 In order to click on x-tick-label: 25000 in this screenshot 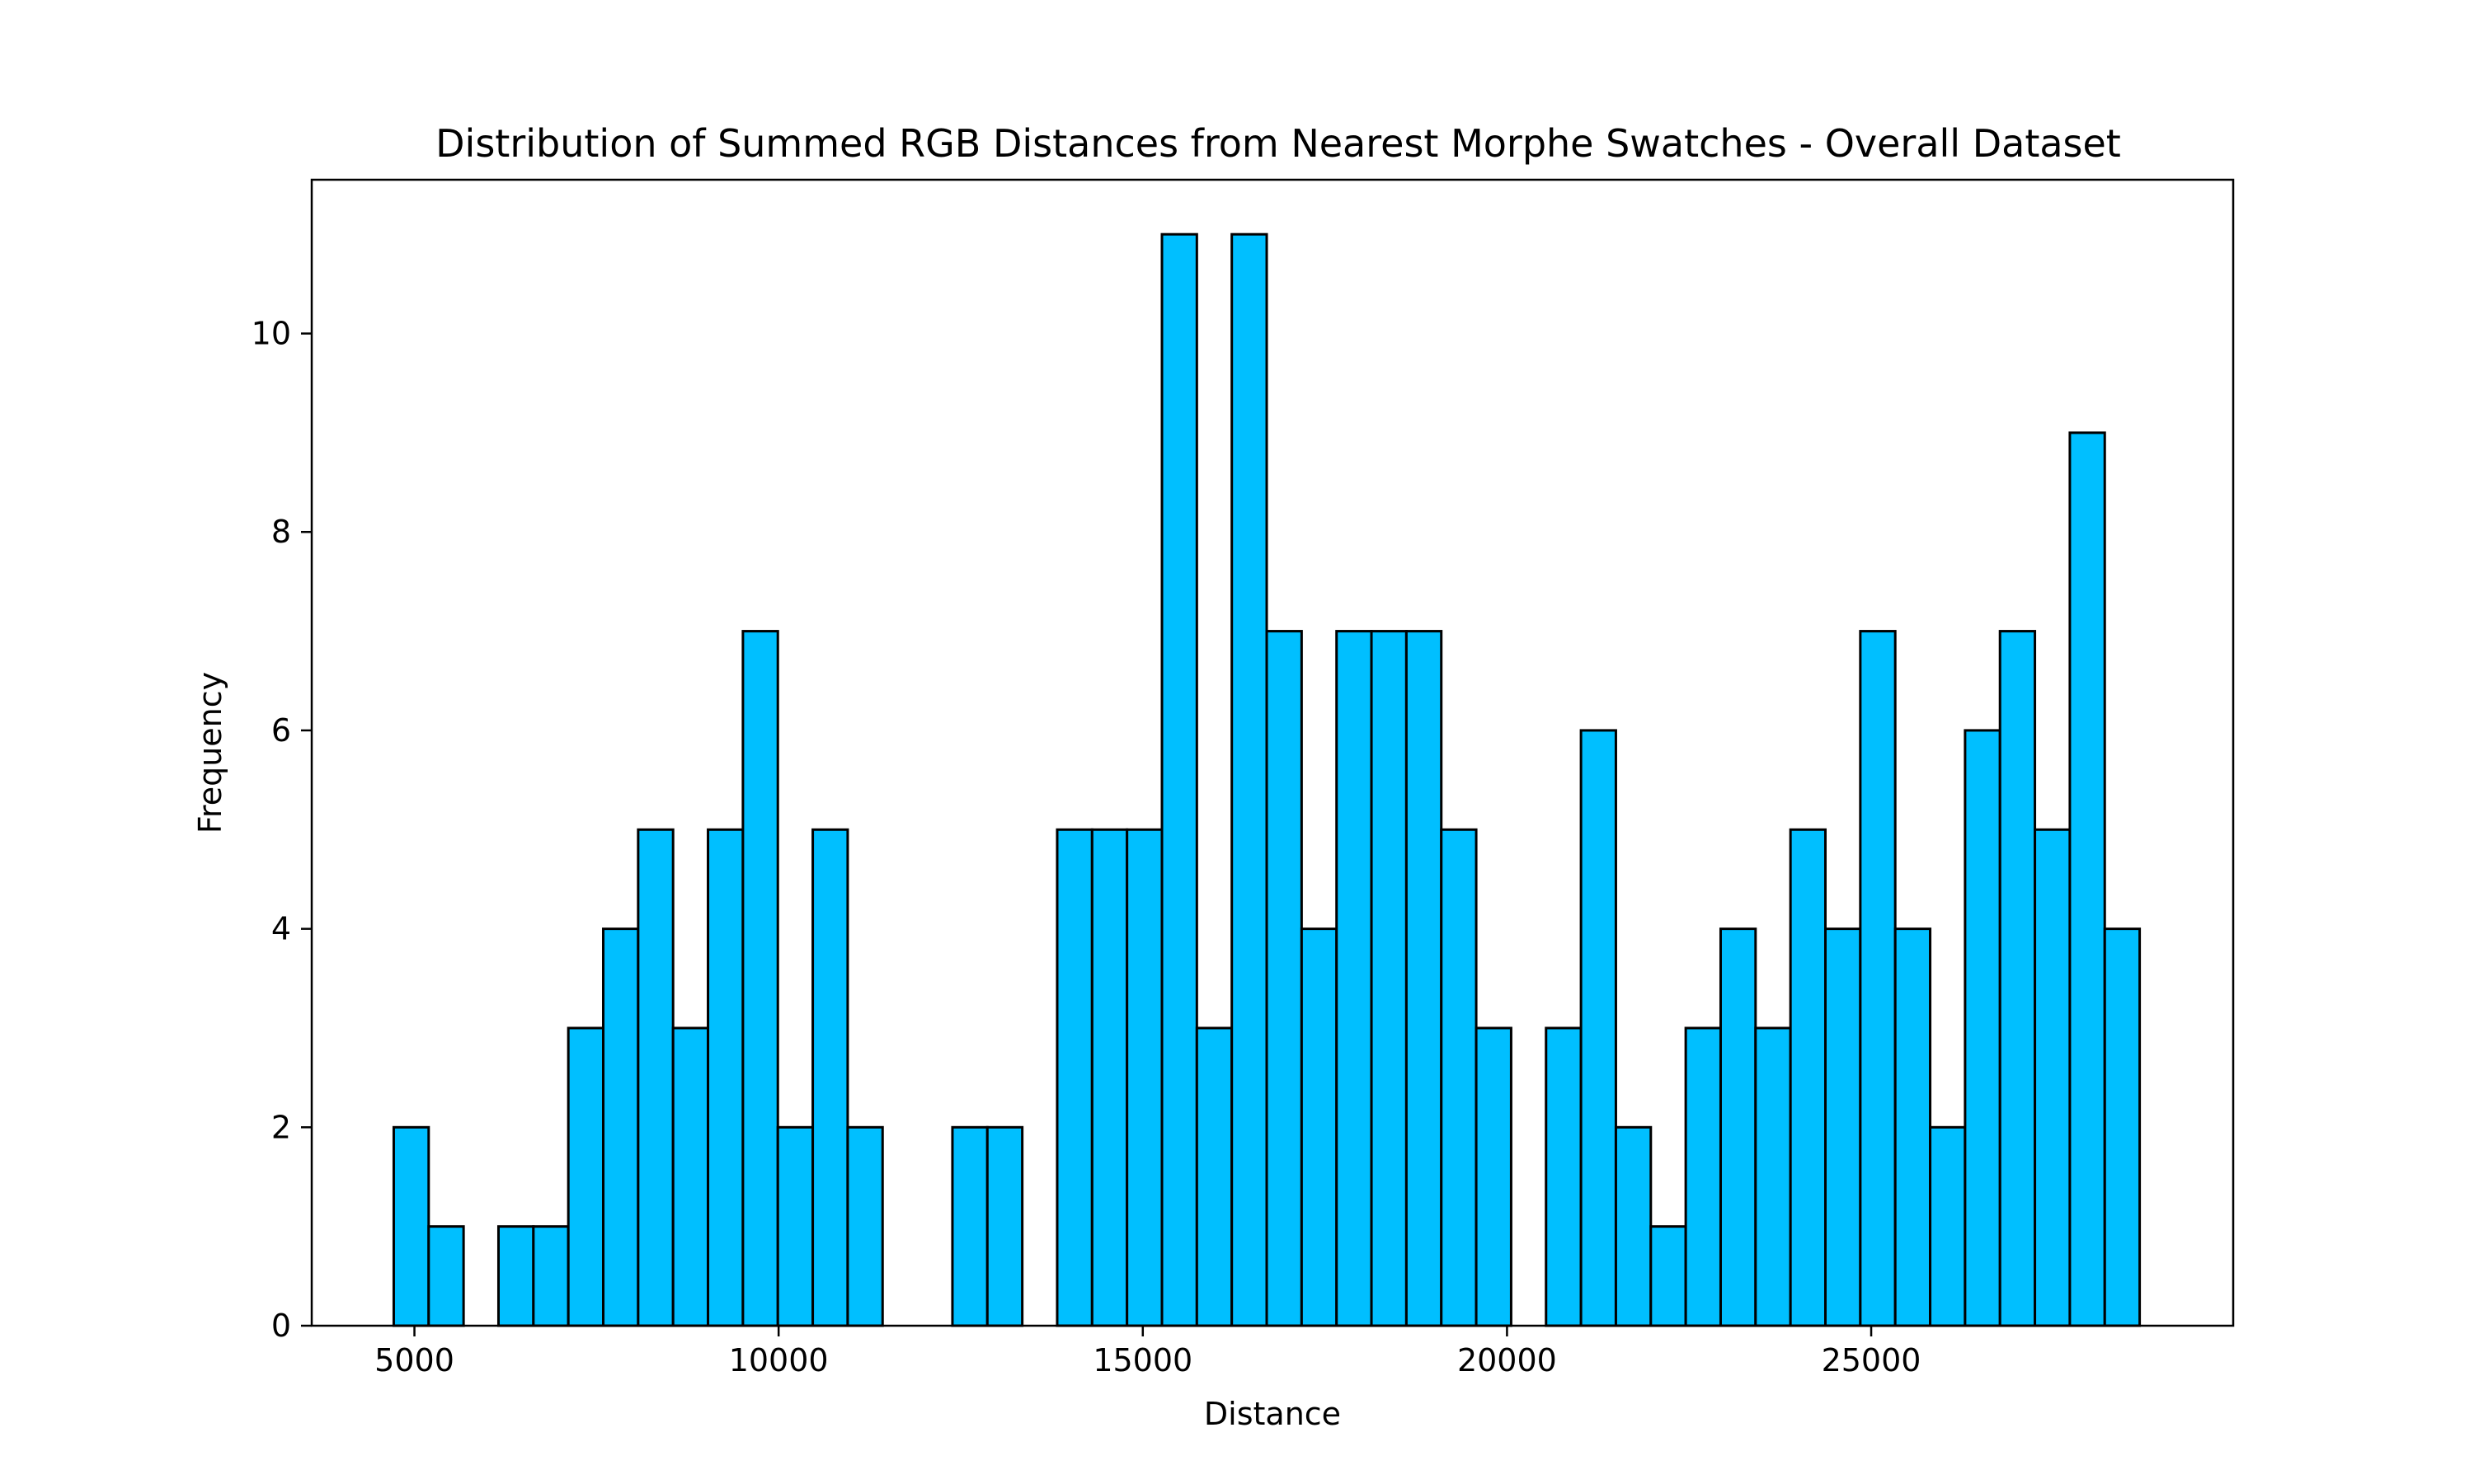, I will do `click(1871, 1360)`.